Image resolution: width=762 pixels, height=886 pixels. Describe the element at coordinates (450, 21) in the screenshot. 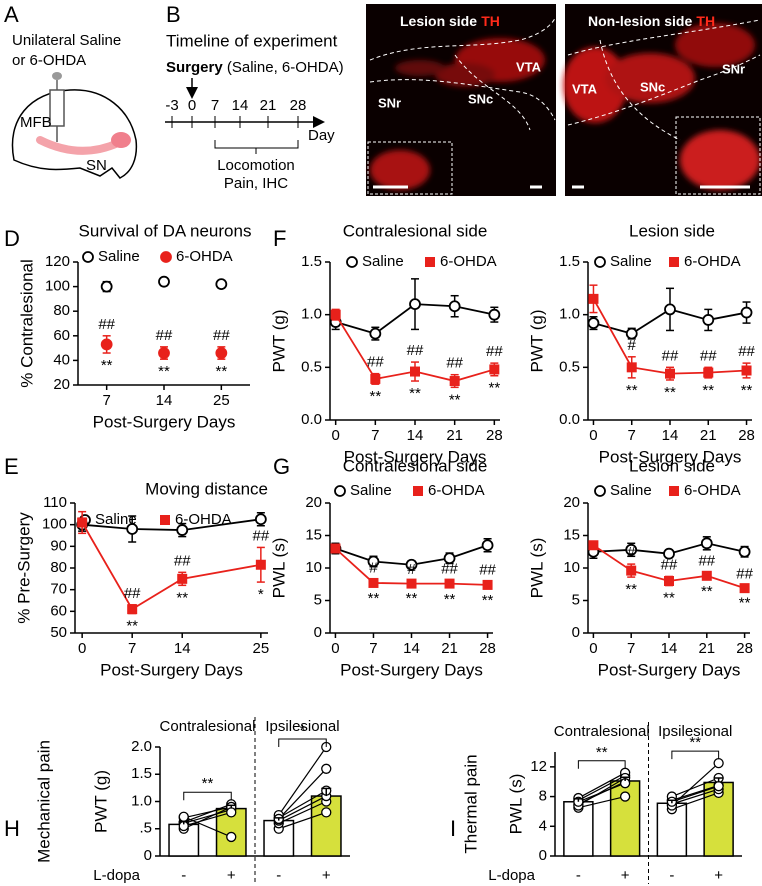

I see `image-title: Lesion side TH` at that location.